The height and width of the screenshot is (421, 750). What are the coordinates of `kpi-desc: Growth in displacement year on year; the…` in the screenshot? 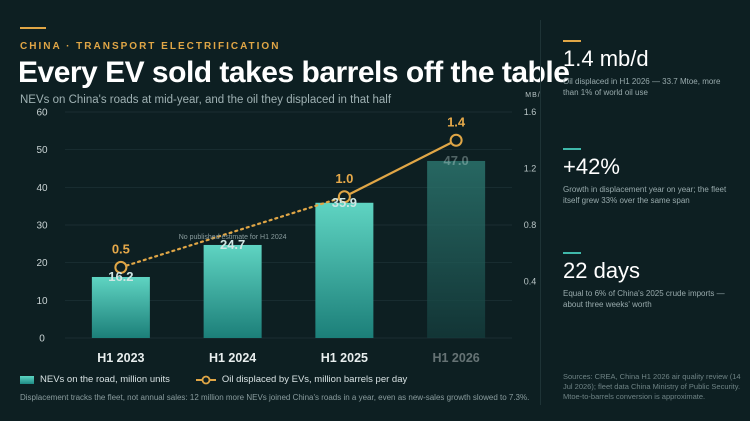 It's located at (645, 195).